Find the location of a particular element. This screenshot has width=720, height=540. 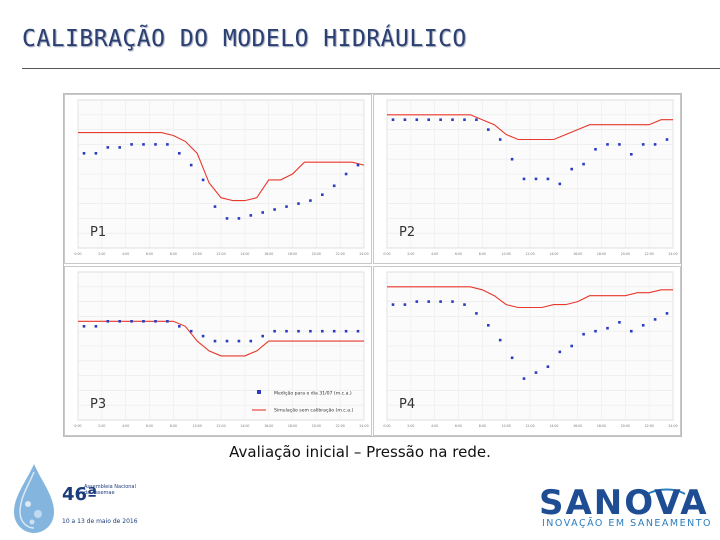

figure-caption: Avaliação inicial – Pressão na rede. is located at coordinates (360, 452).